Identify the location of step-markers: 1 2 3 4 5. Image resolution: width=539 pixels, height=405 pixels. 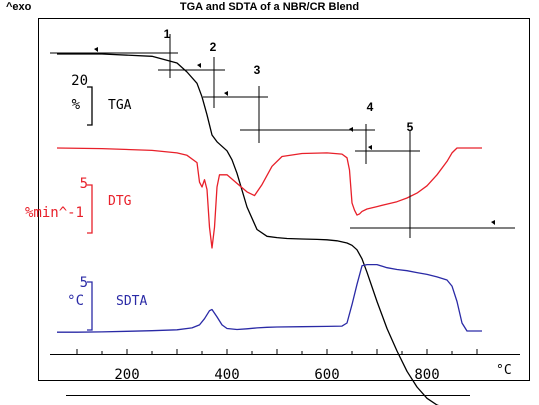
(289, 80).